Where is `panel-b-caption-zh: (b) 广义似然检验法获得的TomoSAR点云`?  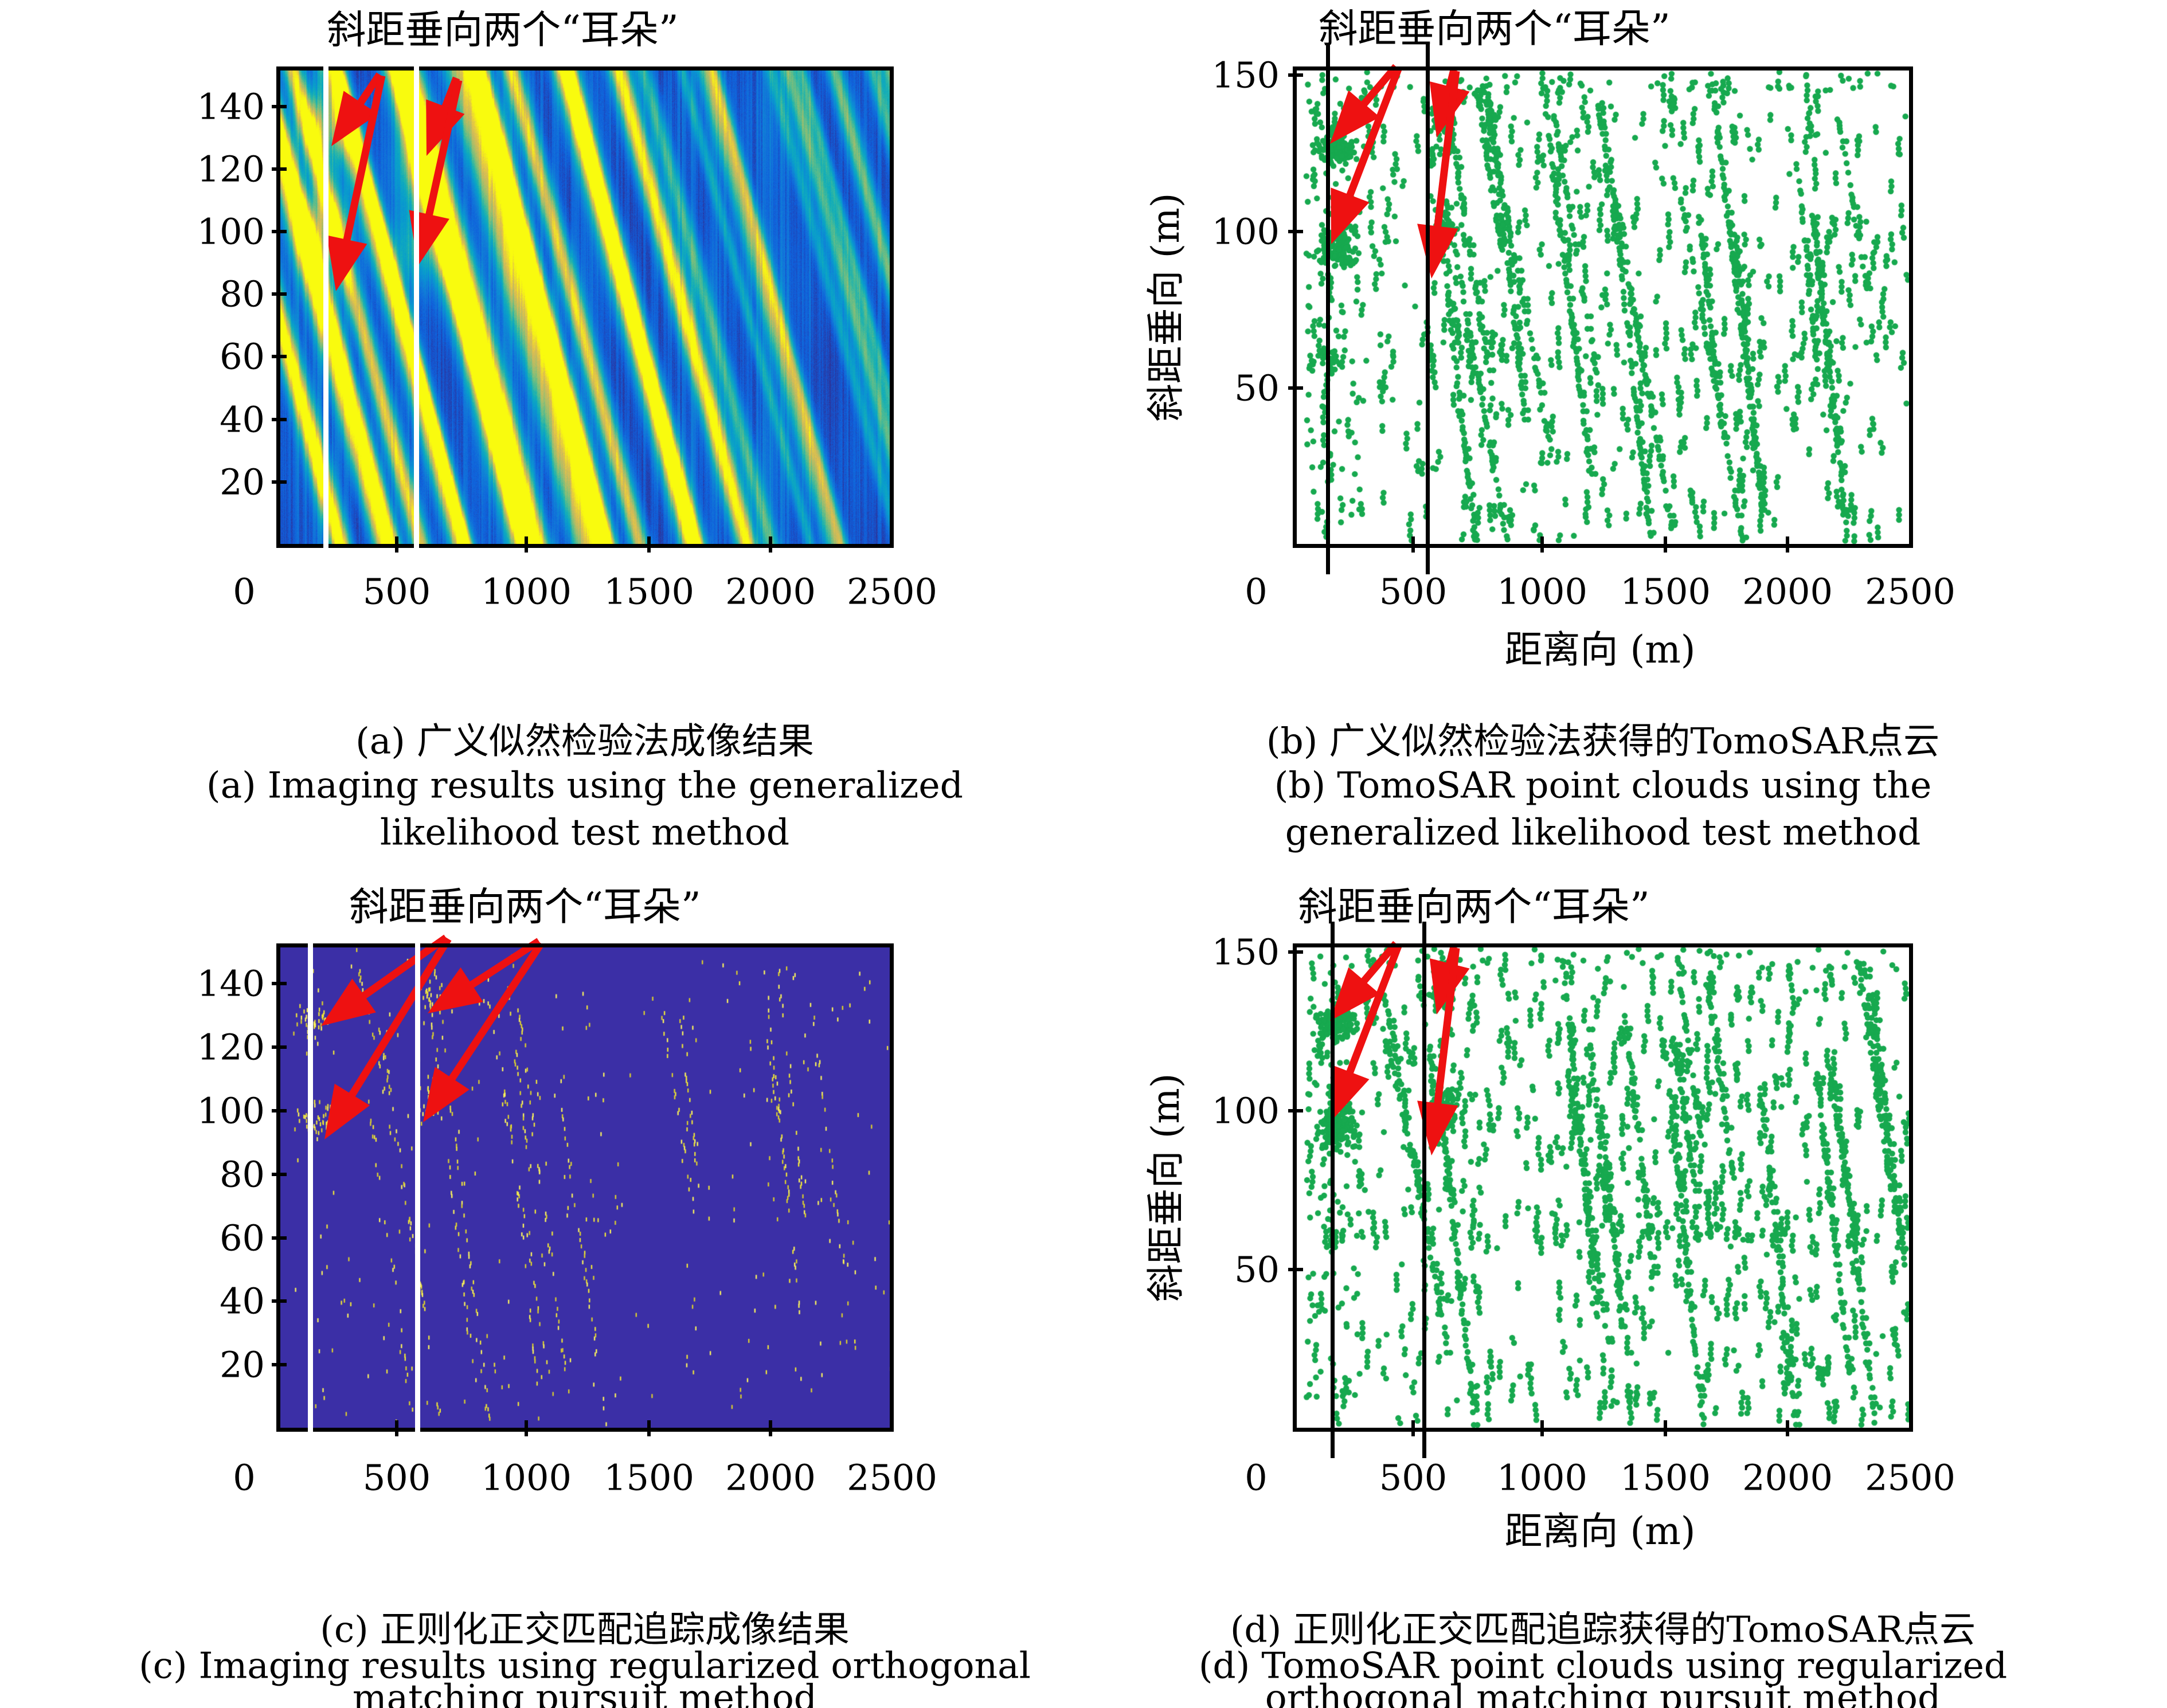 panel-b-caption-zh: (b) 广义似然检验法获得的TomoSAR点云 is located at coordinates (1603, 741).